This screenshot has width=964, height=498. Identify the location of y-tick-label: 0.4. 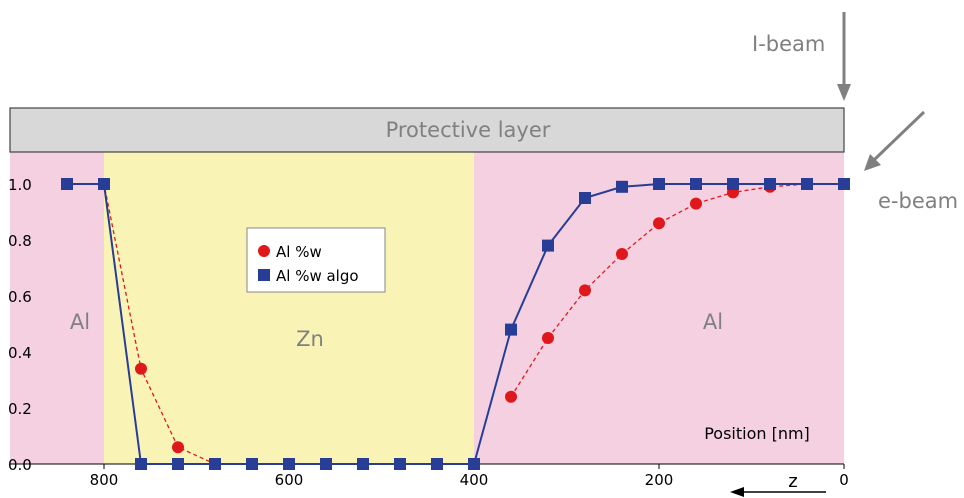
(20, 353).